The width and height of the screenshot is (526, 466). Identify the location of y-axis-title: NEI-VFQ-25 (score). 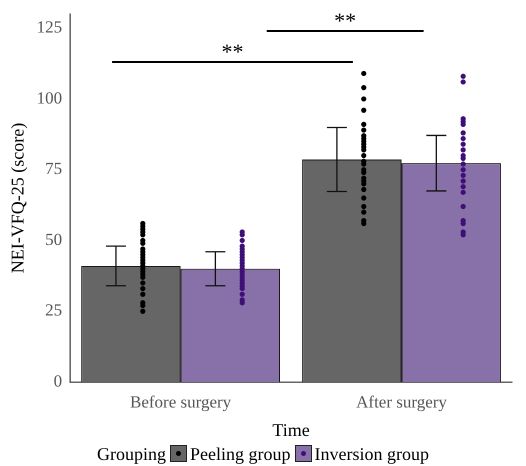
(18, 198).